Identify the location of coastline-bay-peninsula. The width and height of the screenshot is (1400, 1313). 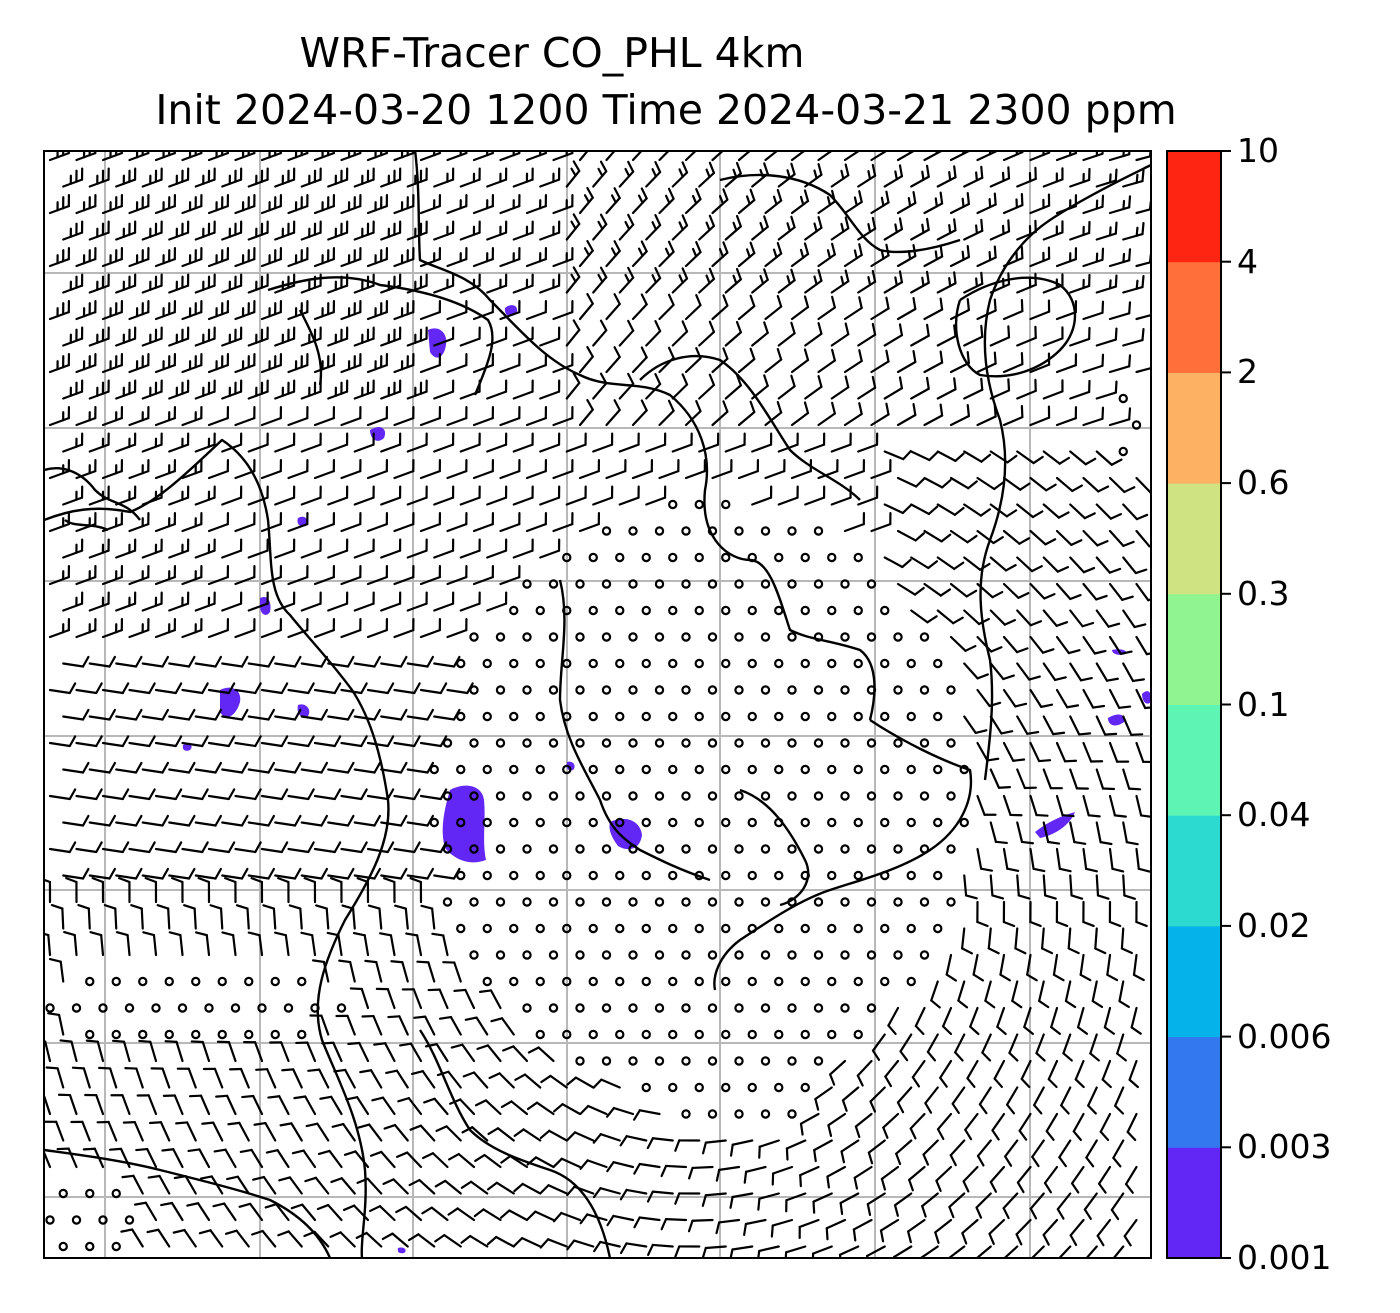
(380, 336).